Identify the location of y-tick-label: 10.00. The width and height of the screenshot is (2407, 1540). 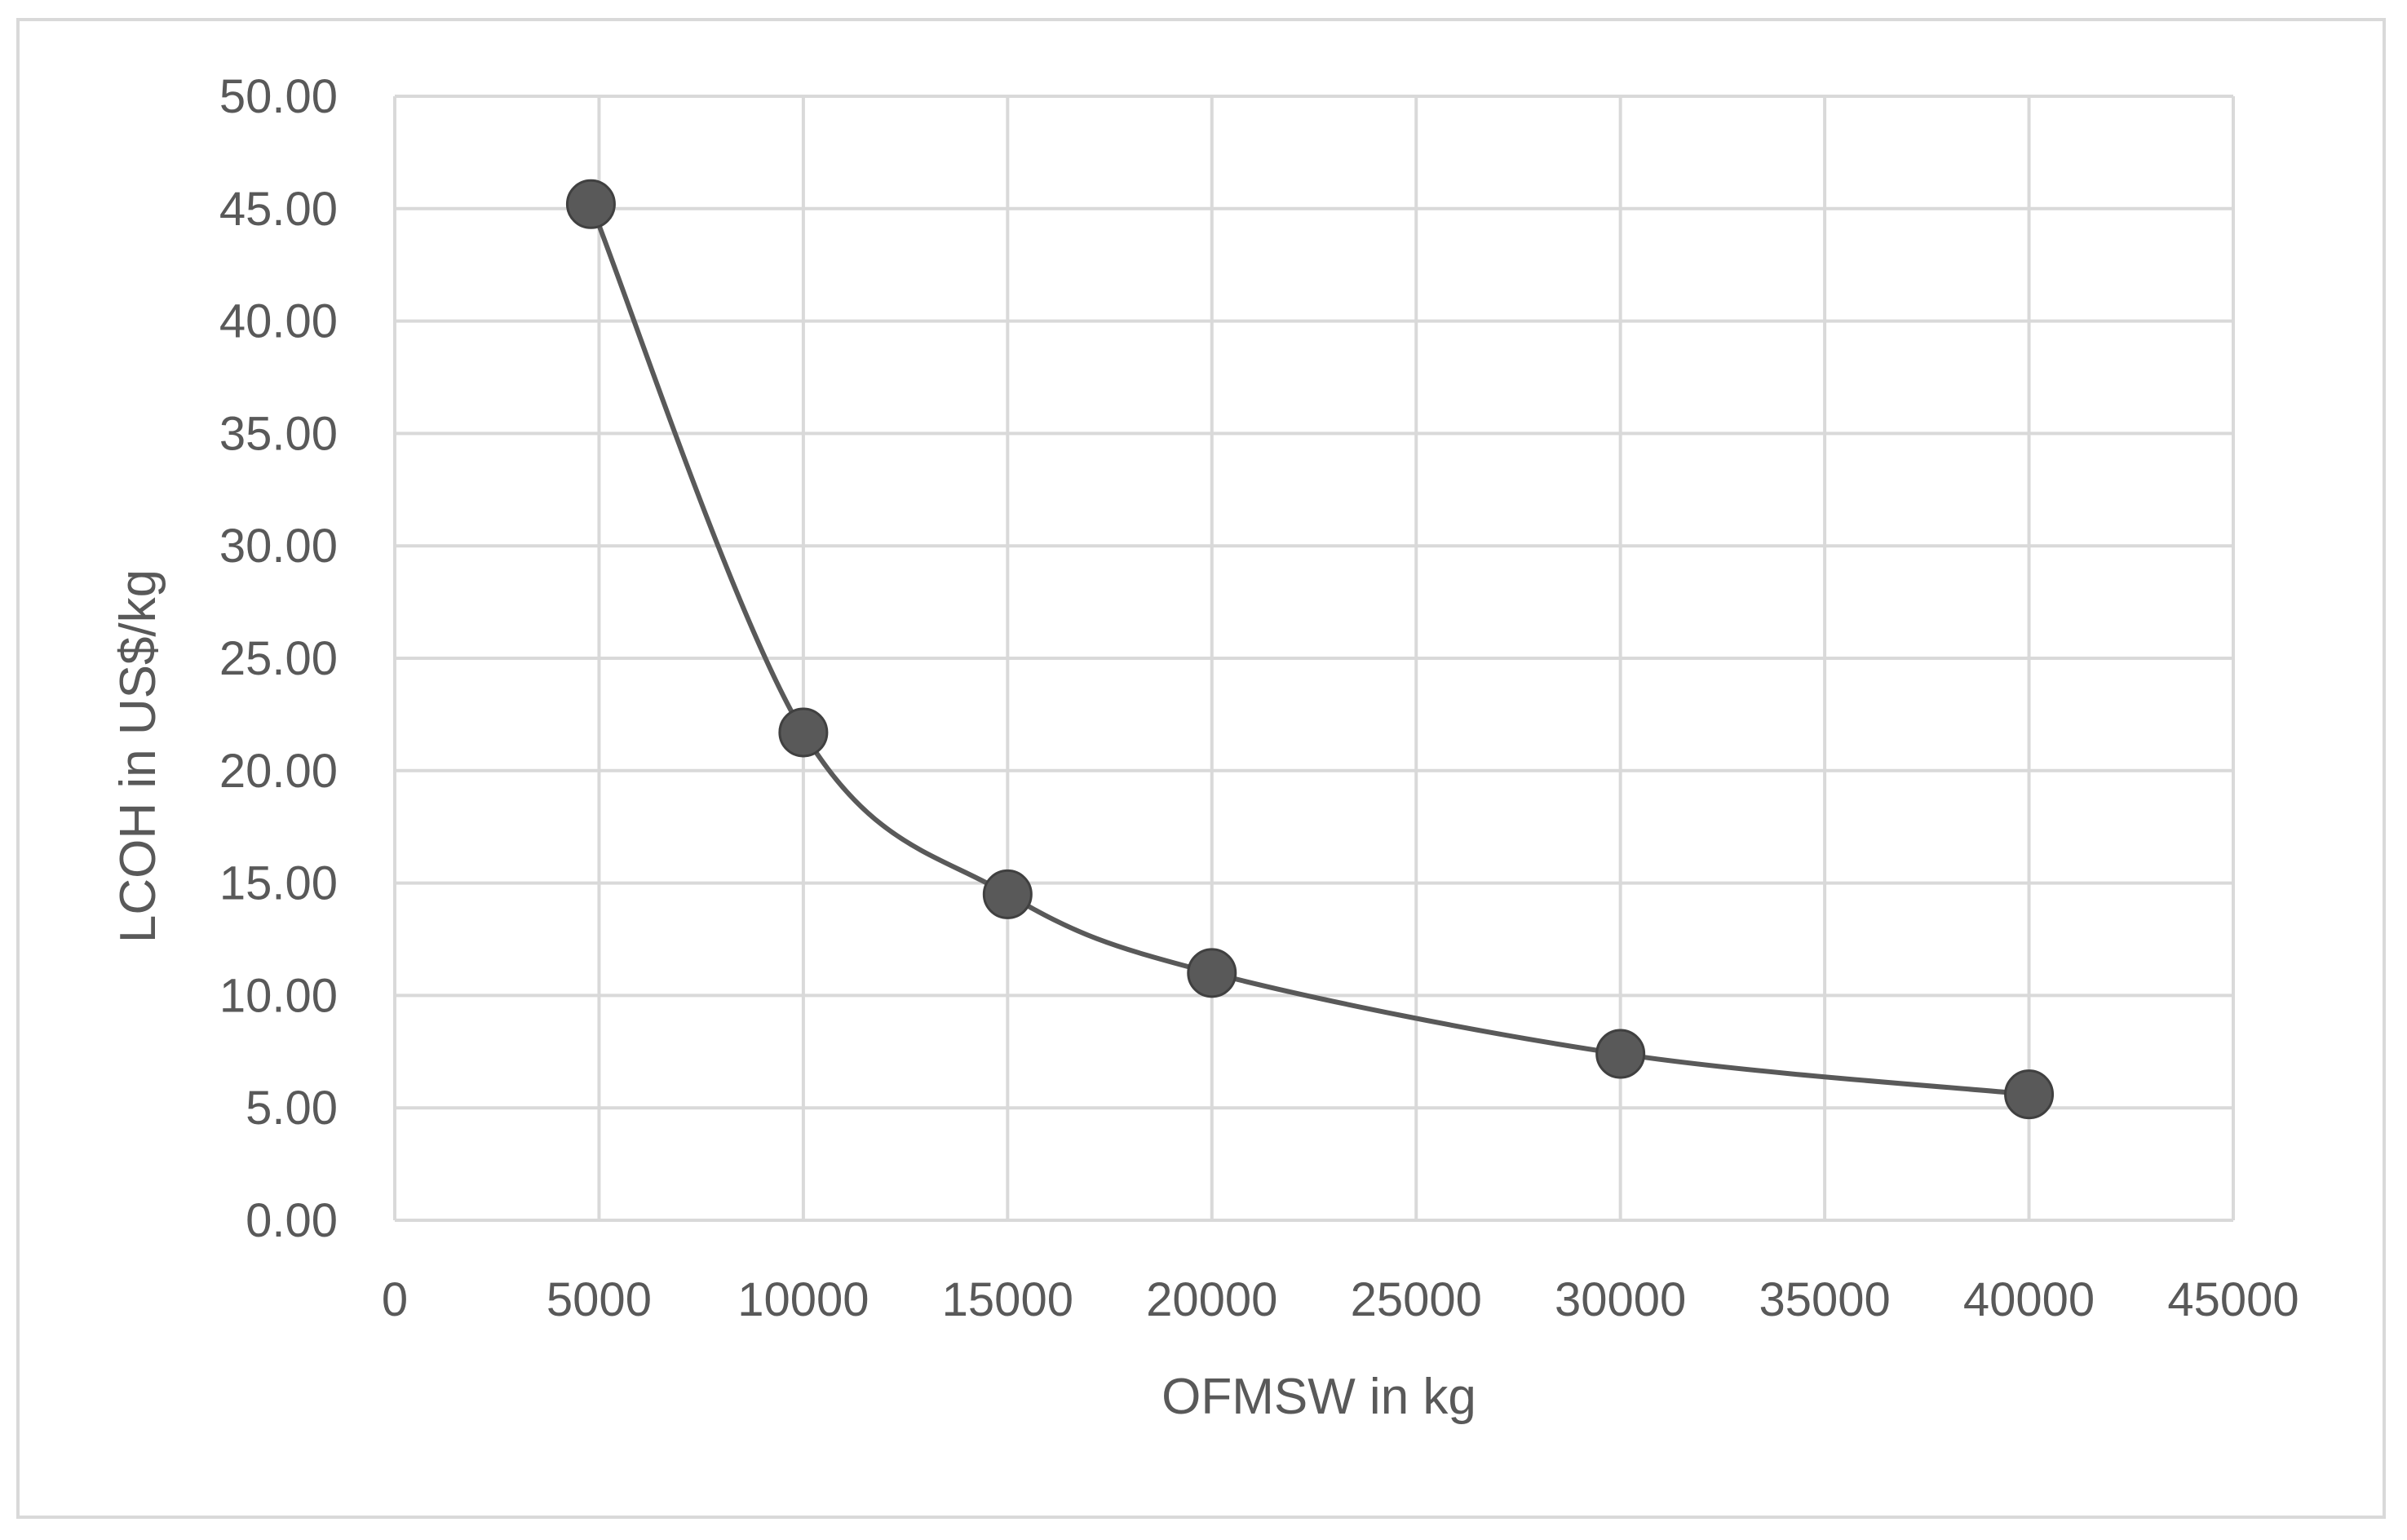
(278, 995).